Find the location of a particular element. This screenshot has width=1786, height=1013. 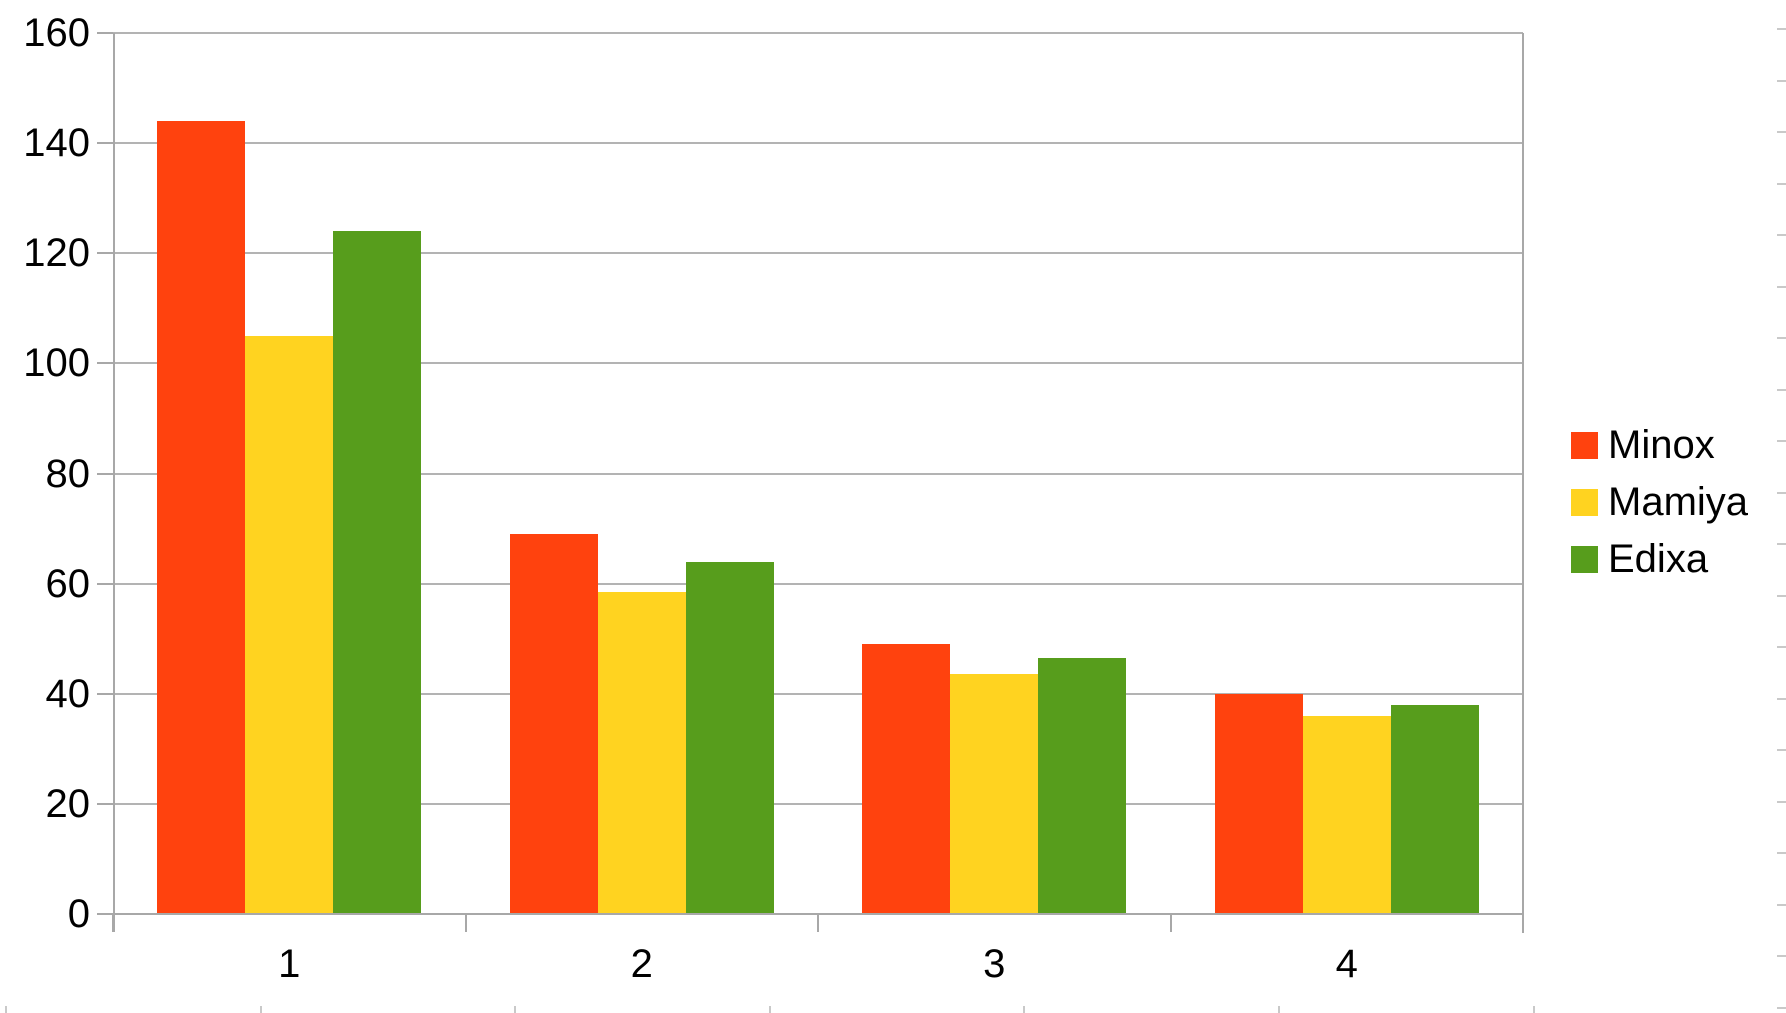

y-axis-label-20: 20 is located at coordinates (68, 803).